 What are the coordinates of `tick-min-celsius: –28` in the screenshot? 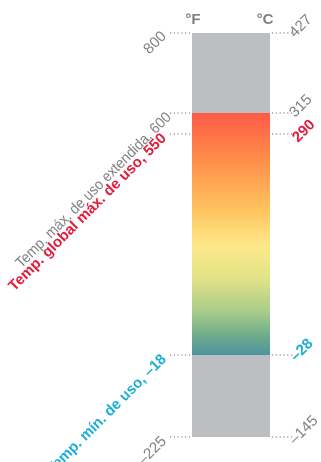 It's located at (302, 350).